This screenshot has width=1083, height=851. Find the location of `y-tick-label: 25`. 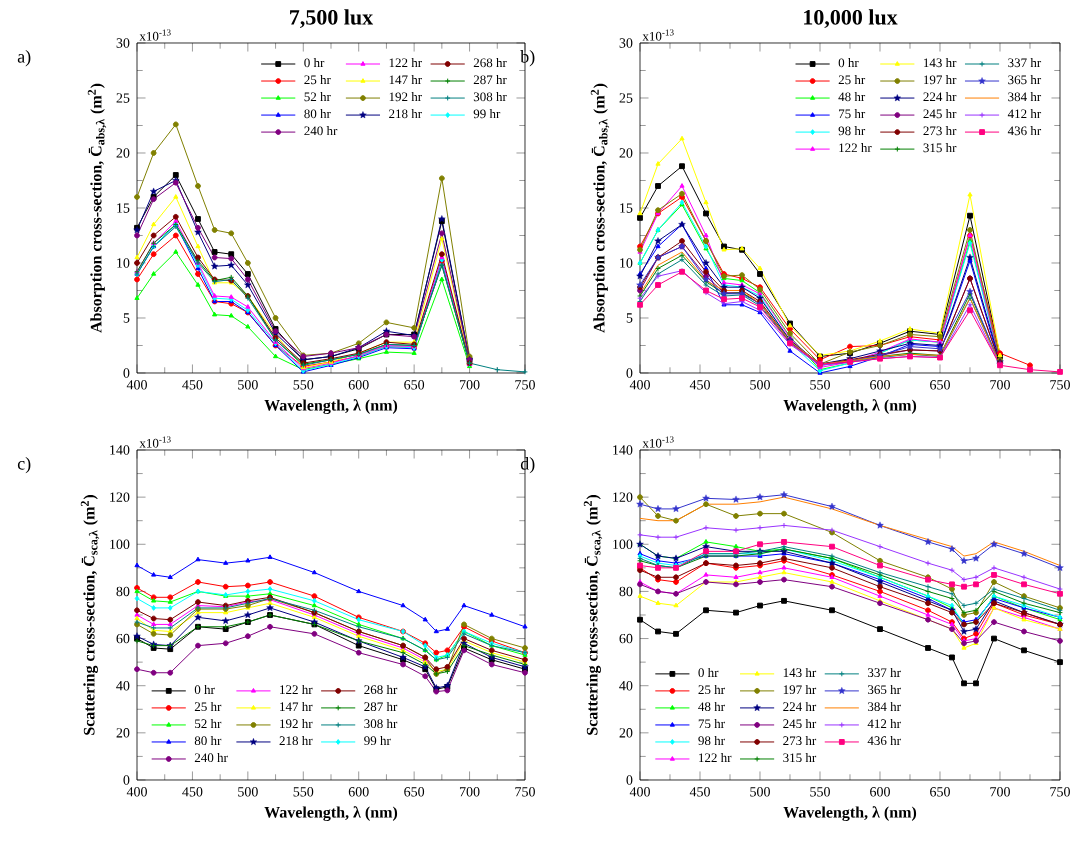

y-tick-label: 25 is located at coordinates (123, 98).